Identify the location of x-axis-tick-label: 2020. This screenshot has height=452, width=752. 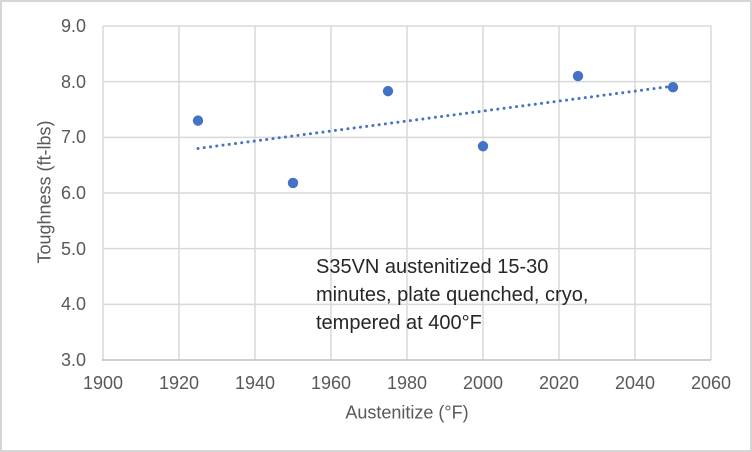
(559, 383).